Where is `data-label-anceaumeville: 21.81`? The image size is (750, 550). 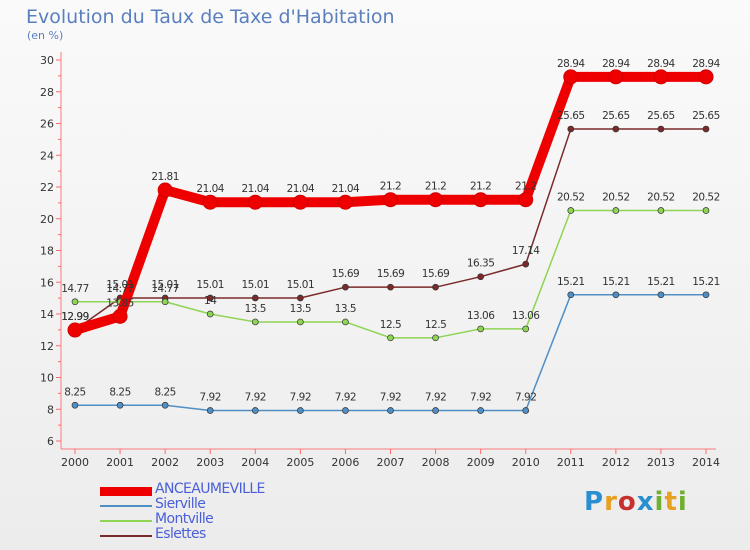 data-label-anceaumeville: 21.81 is located at coordinates (165, 177).